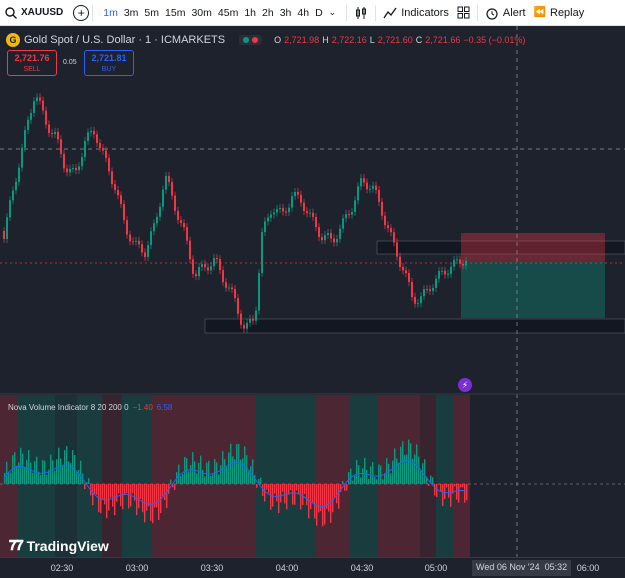  I want to click on indicator-band, so click(112, 476).